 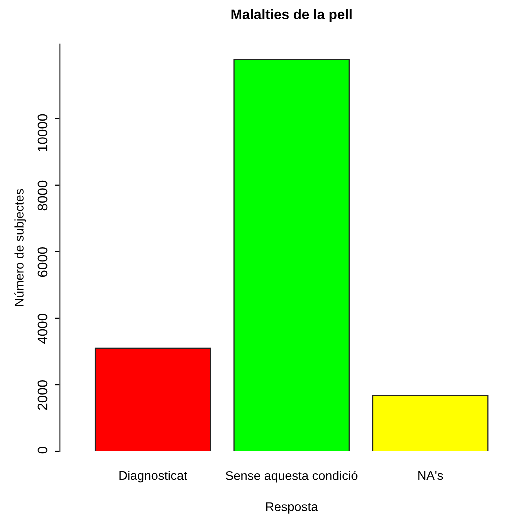 I want to click on y-tick-label: 4000, so click(x=43, y=329).